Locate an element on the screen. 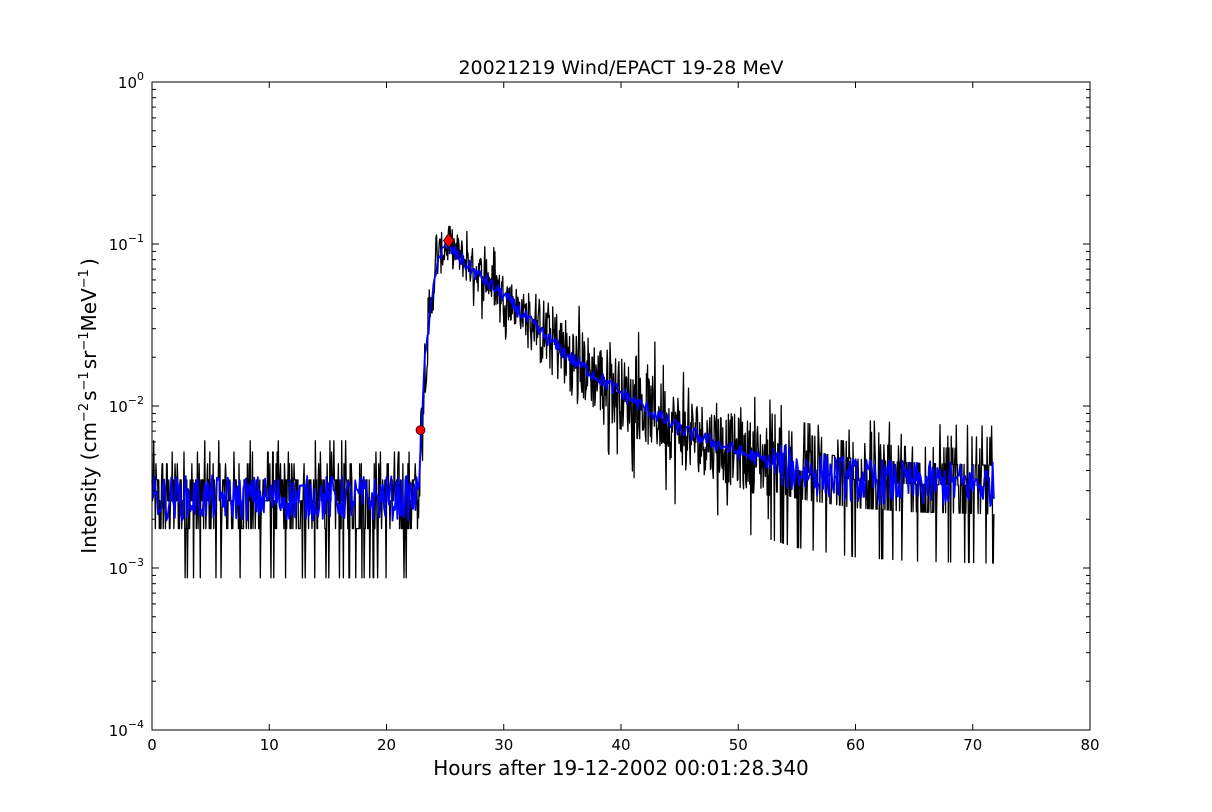  x-tick-label: 10 is located at coordinates (269, 745).